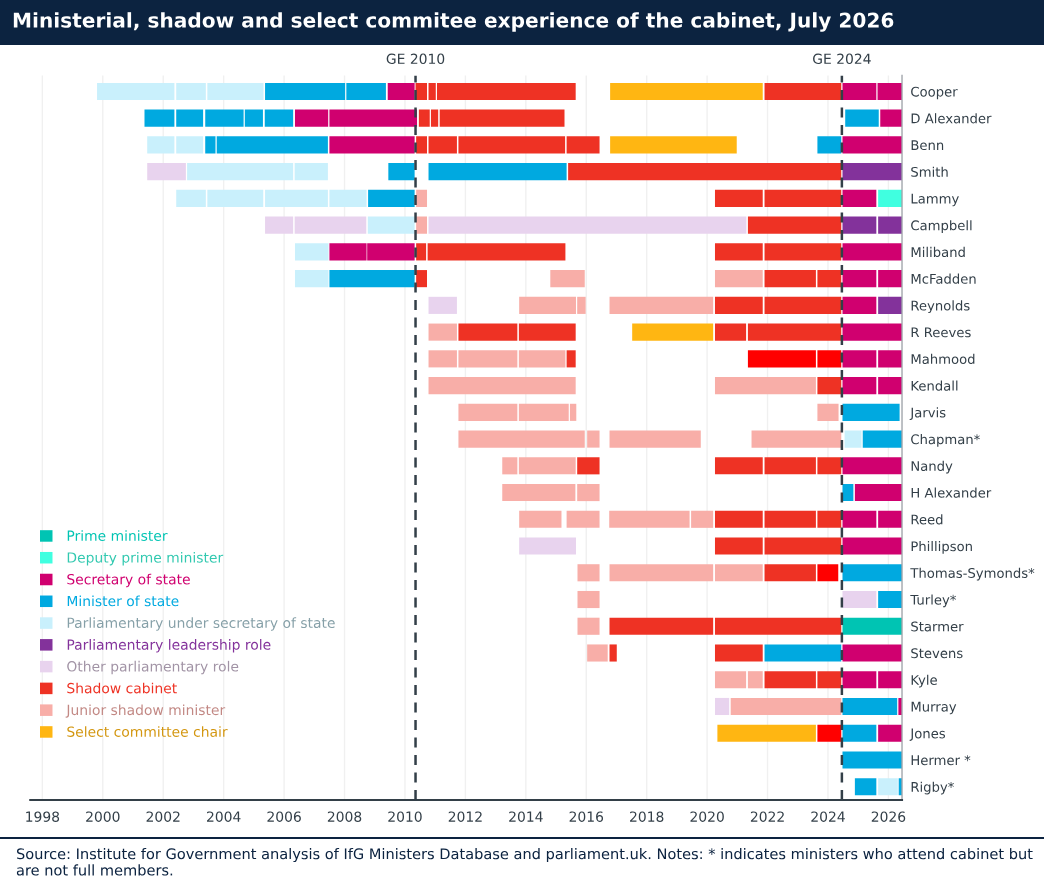  Describe the element at coordinates (43, 816) in the screenshot. I see `x-tick-label: 1998` at that location.